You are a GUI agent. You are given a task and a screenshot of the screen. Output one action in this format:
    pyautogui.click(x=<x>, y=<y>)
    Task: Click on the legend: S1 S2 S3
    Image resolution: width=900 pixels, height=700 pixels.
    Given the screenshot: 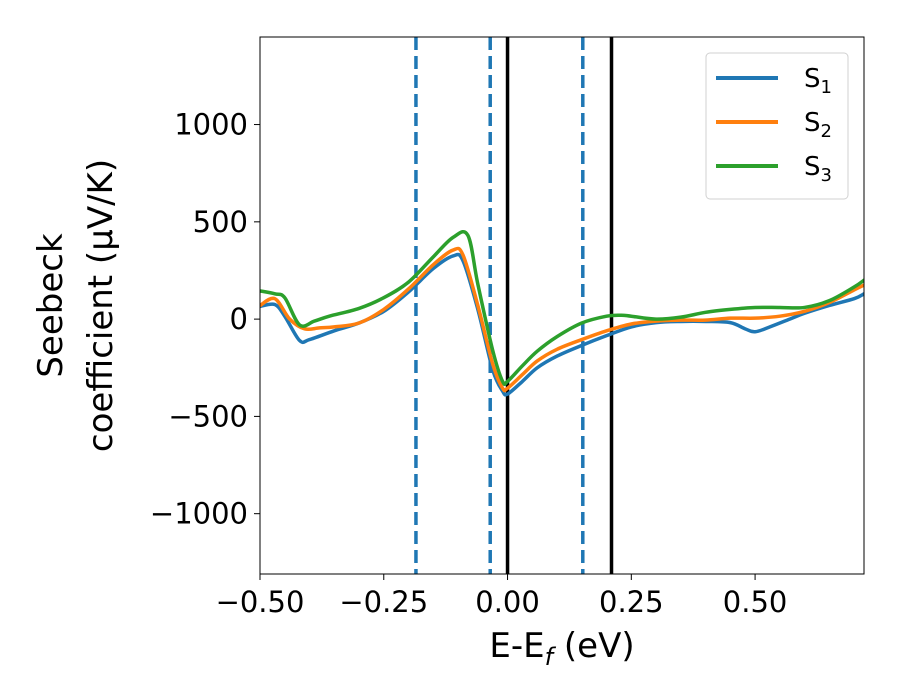 What is the action you would take?
    pyautogui.click(x=777, y=126)
    